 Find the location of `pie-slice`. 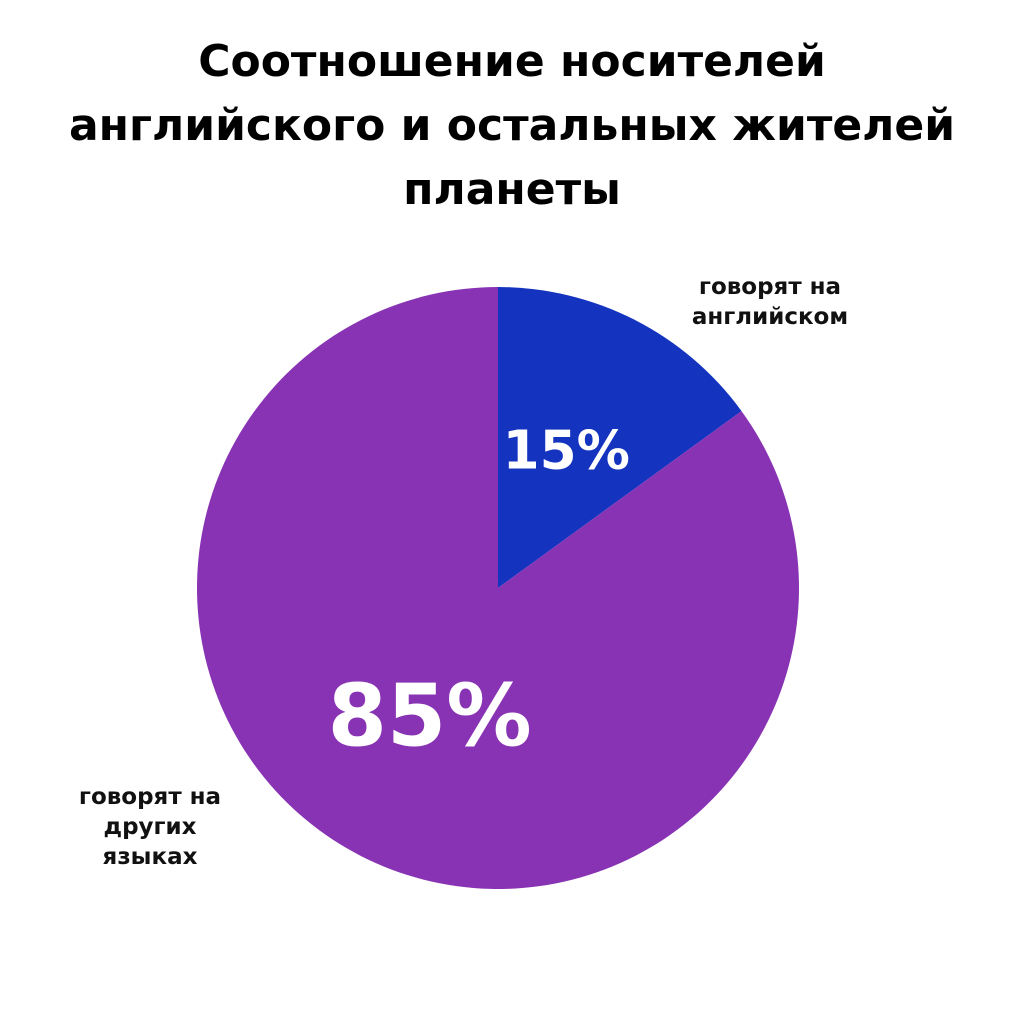

pie-slice is located at coordinates (620, 437).